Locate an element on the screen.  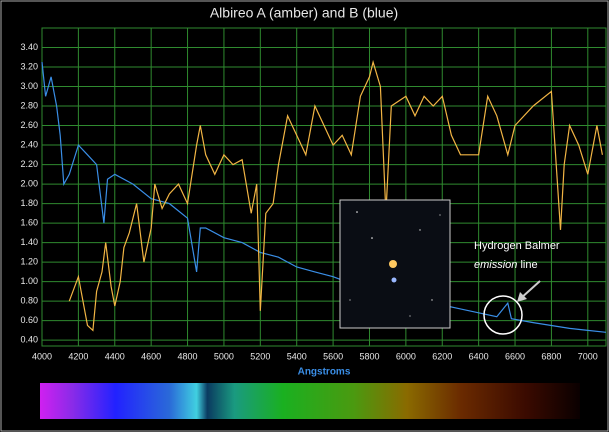
x-tick-label: 6000 is located at coordinates (406, 356).